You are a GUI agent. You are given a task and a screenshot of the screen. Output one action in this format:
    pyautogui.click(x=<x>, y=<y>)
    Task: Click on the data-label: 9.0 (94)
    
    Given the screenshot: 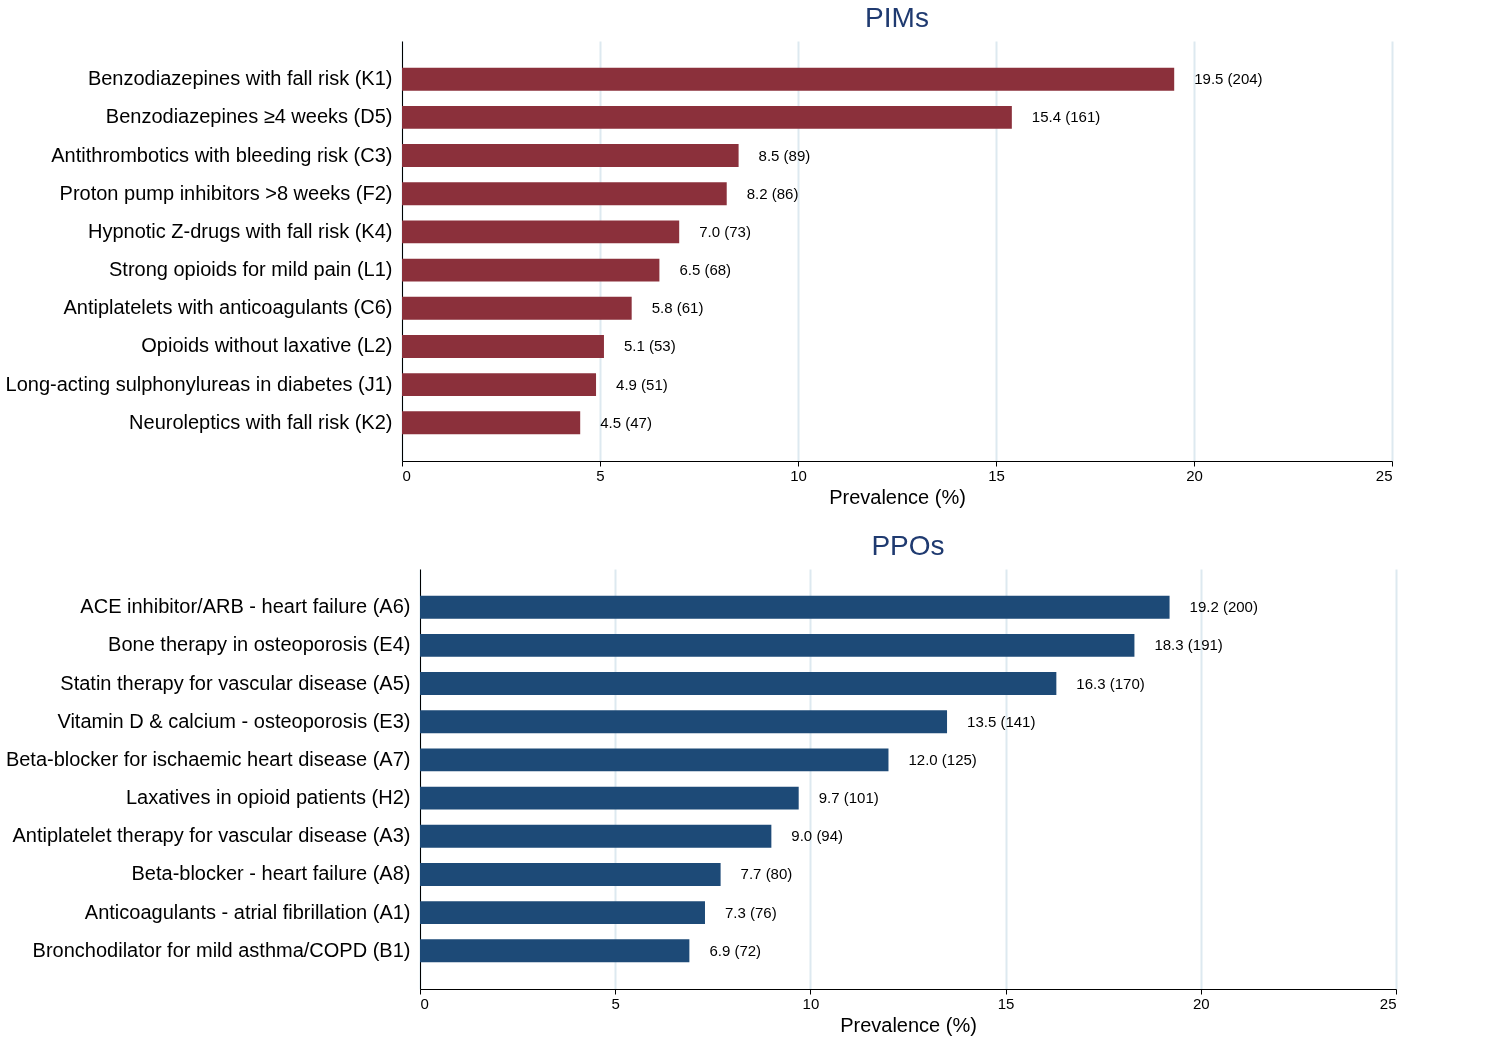 What is the action you would take?
    pyautogui.click(x=817, y=836)
    